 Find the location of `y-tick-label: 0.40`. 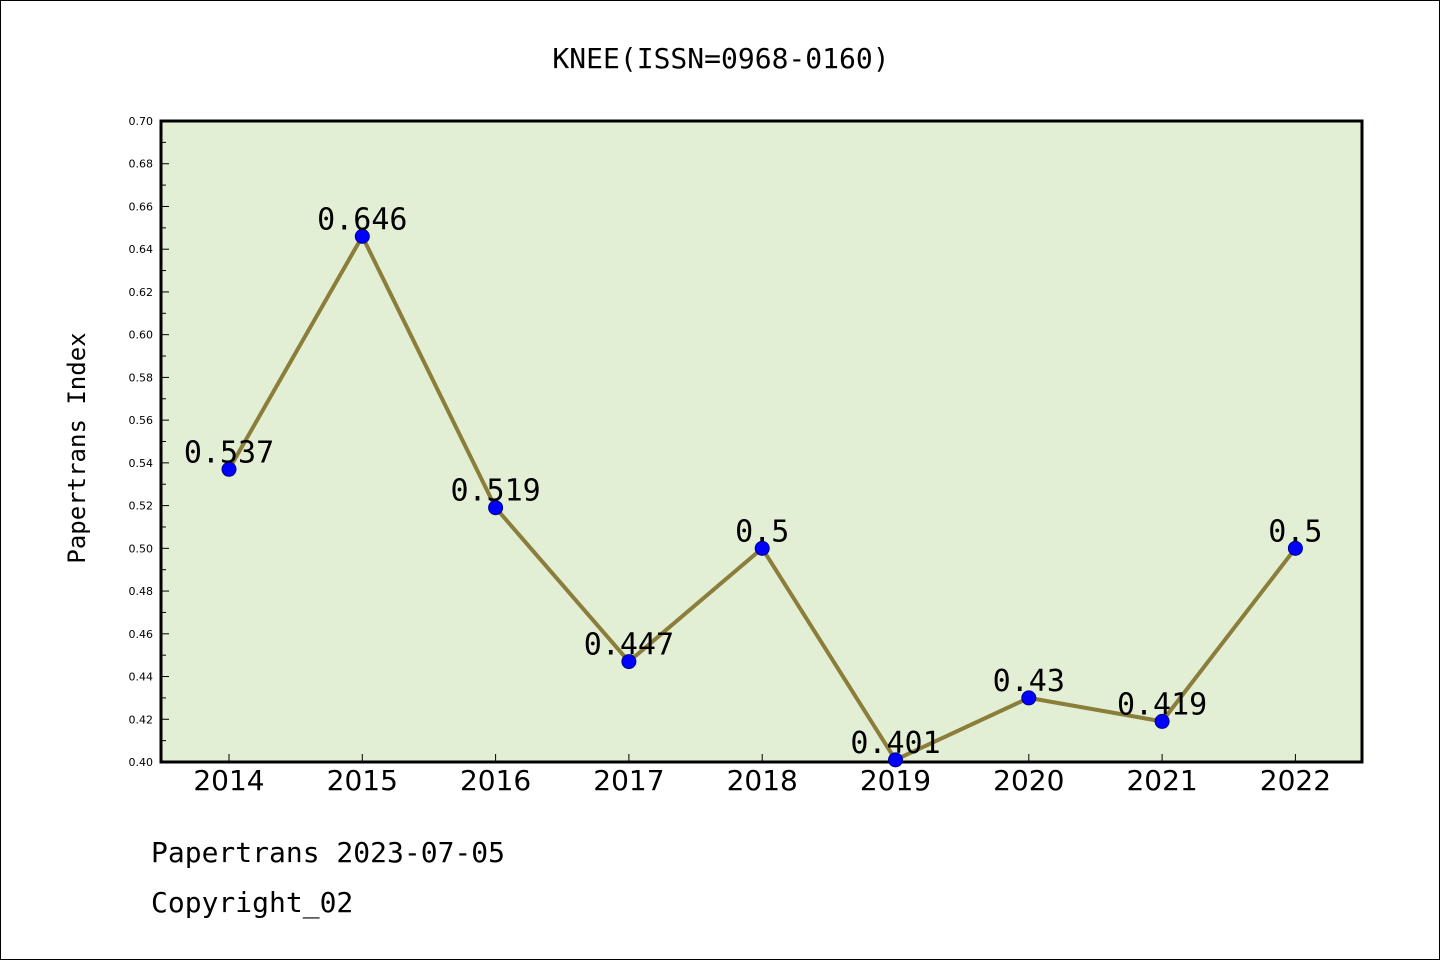

y-tick-label: 0.40 is located at coordinates (141, 762).